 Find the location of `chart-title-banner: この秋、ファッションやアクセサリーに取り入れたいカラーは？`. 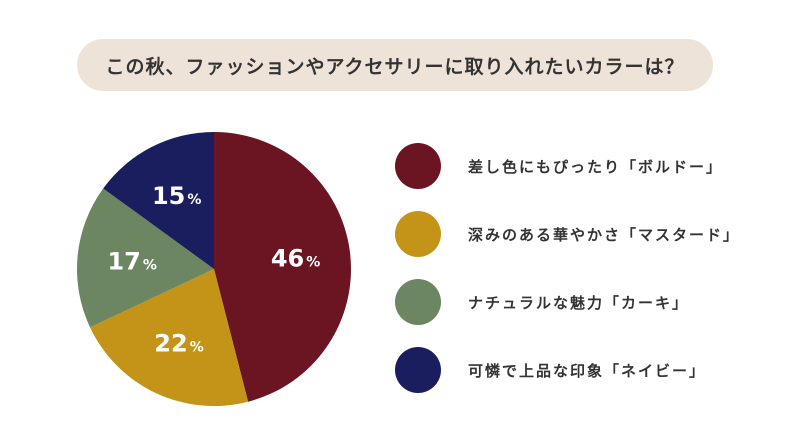

chart-title-banner: この秋、ファッションやアクセサリーに取り入れたいカラーは？ is located at coordinates (395, 65).